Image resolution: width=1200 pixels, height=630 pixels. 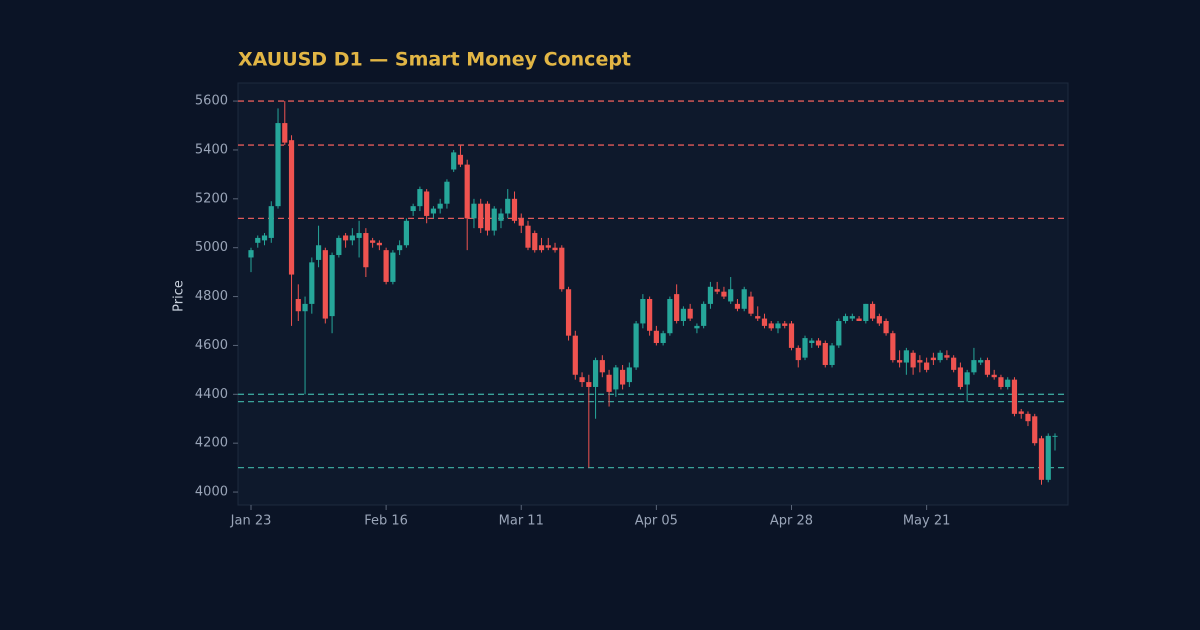 I want to click on y-tick-label: 4400, so click(x=211, y=394).